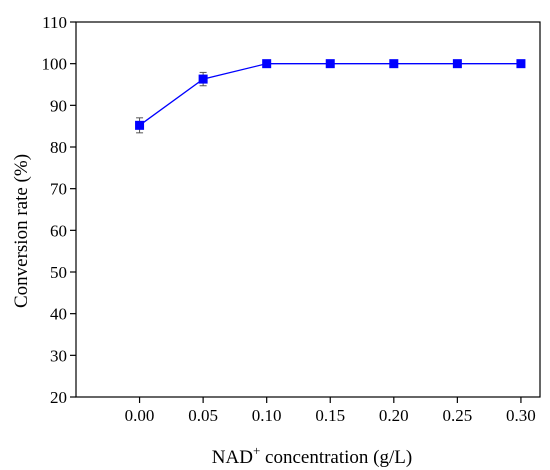 The image size is (550, 470). What do you see at coordinates (521, 415) in the screenshot?
I see `x-tick-label: 0.30` at bounding box center [521, 415].